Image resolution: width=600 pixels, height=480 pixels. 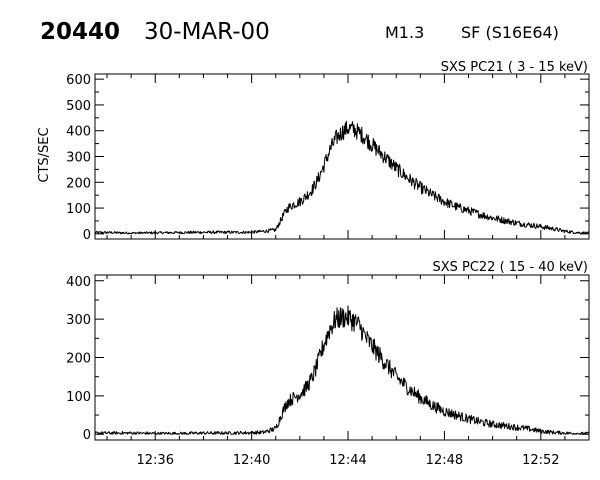 What do you see at coordinates (155, 460) in the screenshot?
I see `x-tick-label: 12:36` at bounding box center [155, 460].